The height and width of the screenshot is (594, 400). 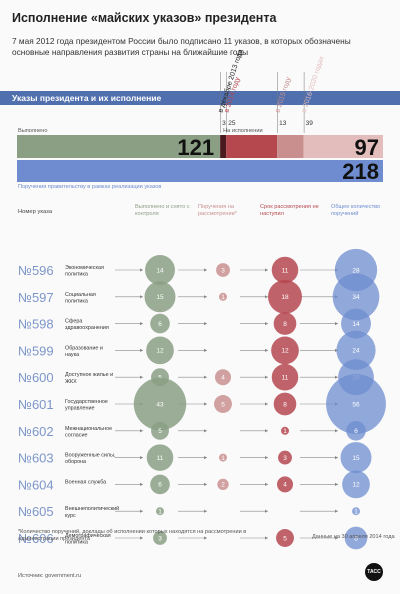 What do you see at coordinates (285, 297) in the screenshot?
I see `pending-value: 18` at bounding box center [285, 297].